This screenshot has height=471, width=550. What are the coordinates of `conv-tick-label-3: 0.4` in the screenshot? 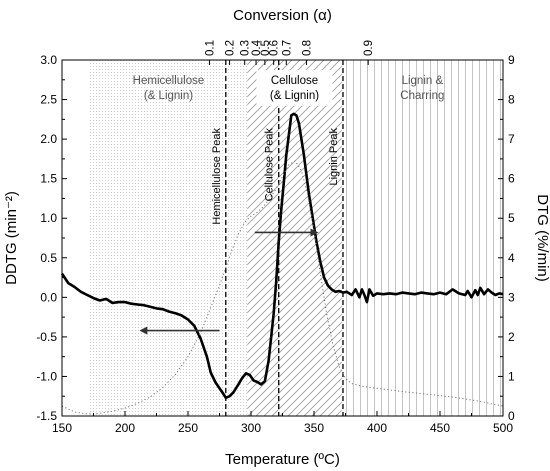 It's located at (257, 47).